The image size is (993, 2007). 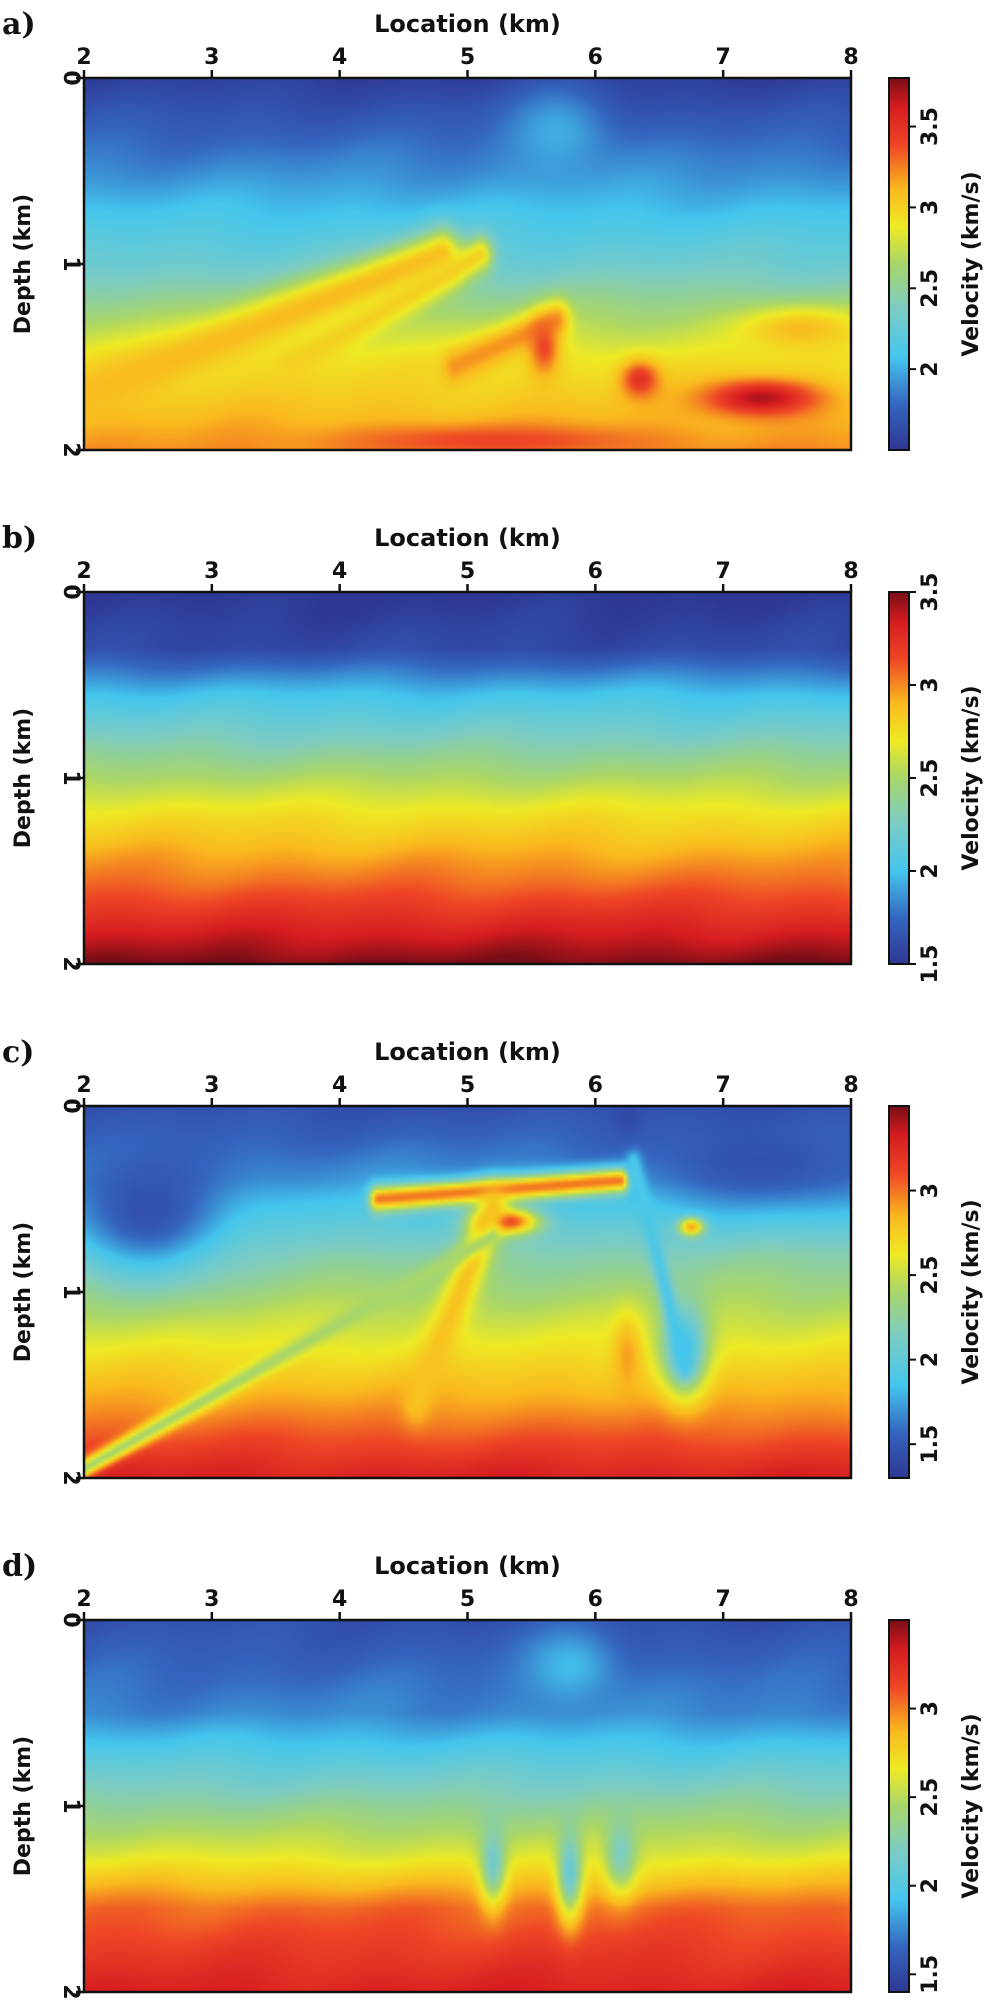 I want to click on panel-label: c), so click(x=18, y=1052).